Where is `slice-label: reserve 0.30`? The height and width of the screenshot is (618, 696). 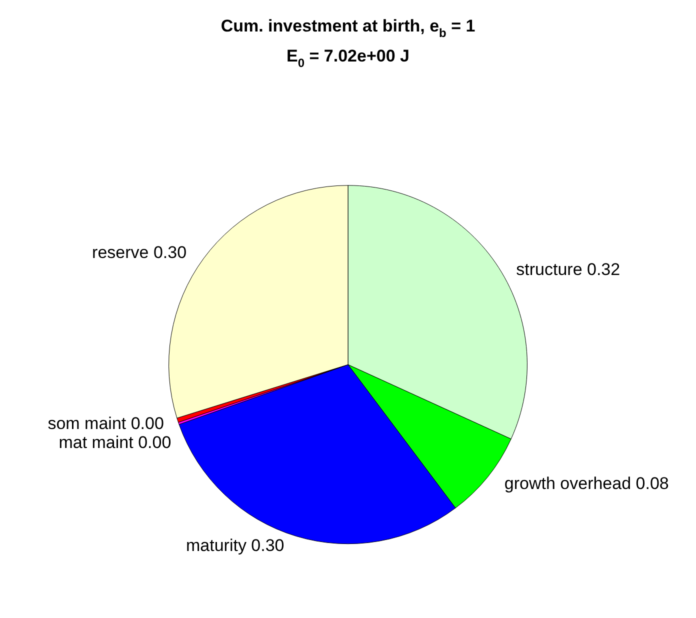
slice-label: reserve 0.30 is located at coordinates (139, 252).